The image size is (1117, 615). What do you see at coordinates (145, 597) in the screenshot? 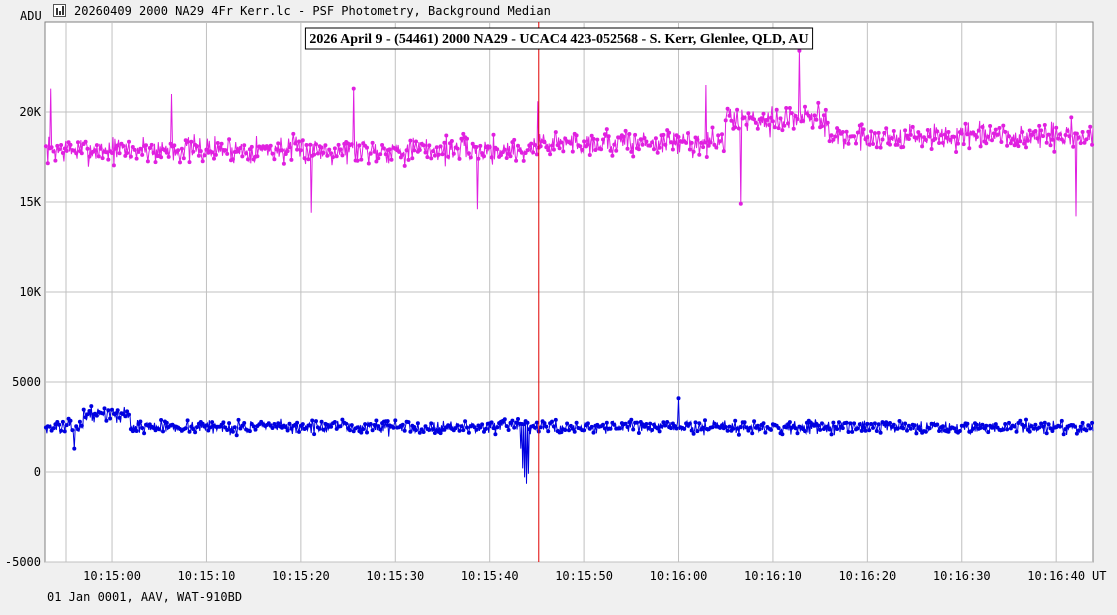
I see `footer-info: 01 Jan 0001, AAV, WAT-910BD` at bounding box center [145, 597].